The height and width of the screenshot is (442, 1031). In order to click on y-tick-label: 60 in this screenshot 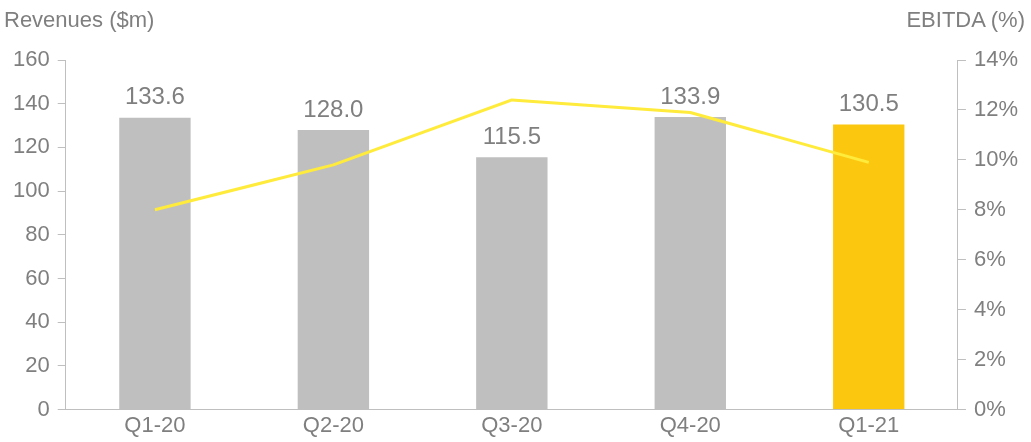, I will do `click(37, 277)`.